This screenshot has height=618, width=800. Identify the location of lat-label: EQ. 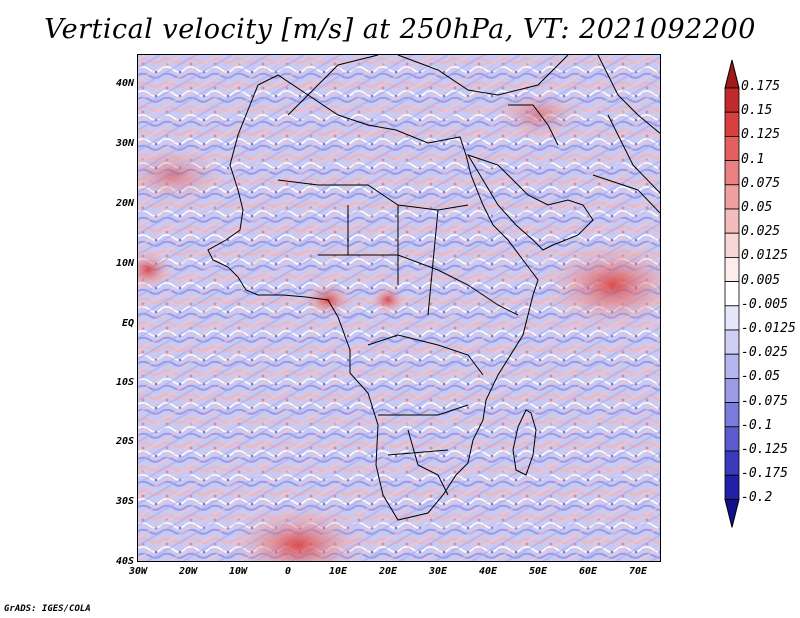
(127, 323).